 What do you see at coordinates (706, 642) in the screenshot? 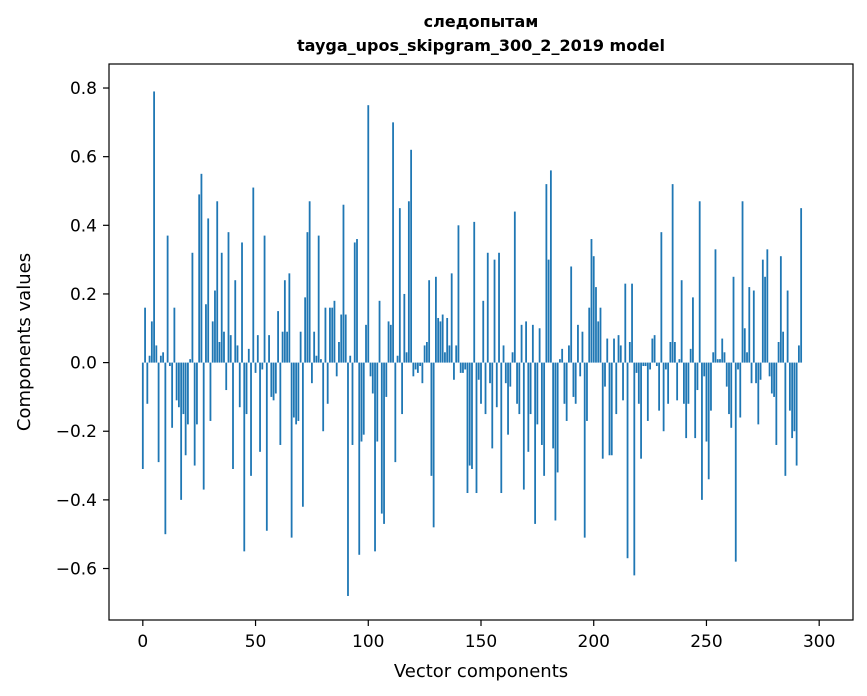
I see `x-tick-label: 250` at bounding box center [706, 642].